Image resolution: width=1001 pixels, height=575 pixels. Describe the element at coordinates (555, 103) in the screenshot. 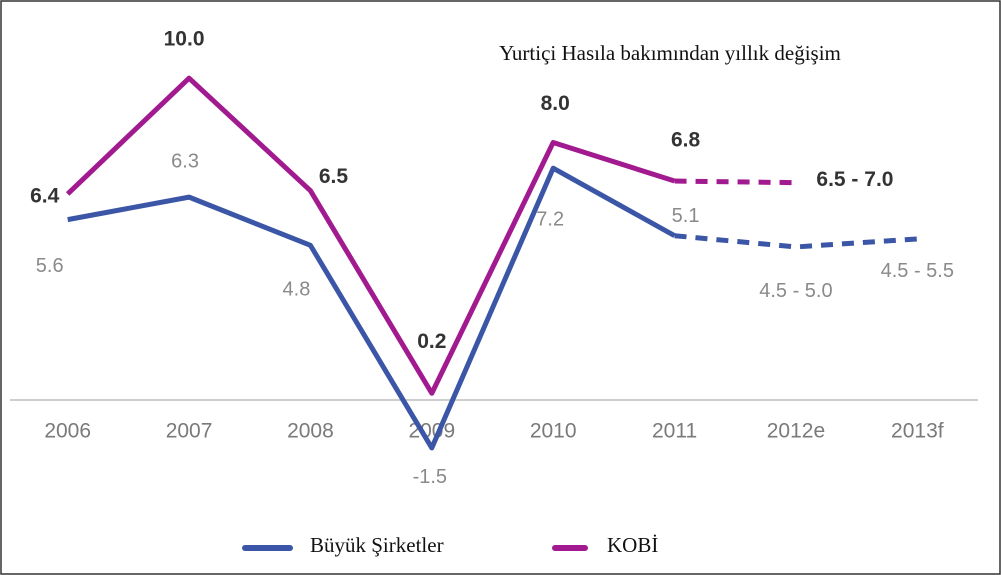

I see `data-label: 8.0` at that location.